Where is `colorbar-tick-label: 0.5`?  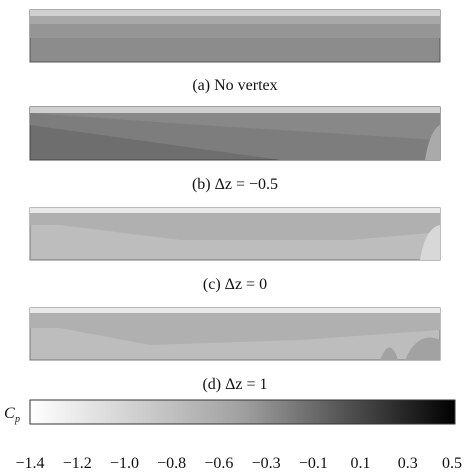
colorbar-tick-label: 0.5 is located at coordinates (452, 463).